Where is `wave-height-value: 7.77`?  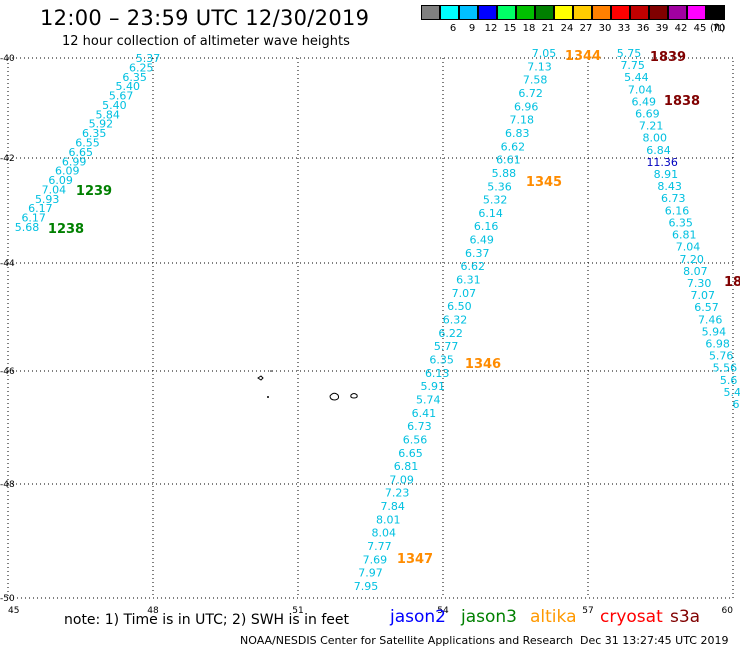
wave-height-value: 7.77 is located at coordinates (379, 546).